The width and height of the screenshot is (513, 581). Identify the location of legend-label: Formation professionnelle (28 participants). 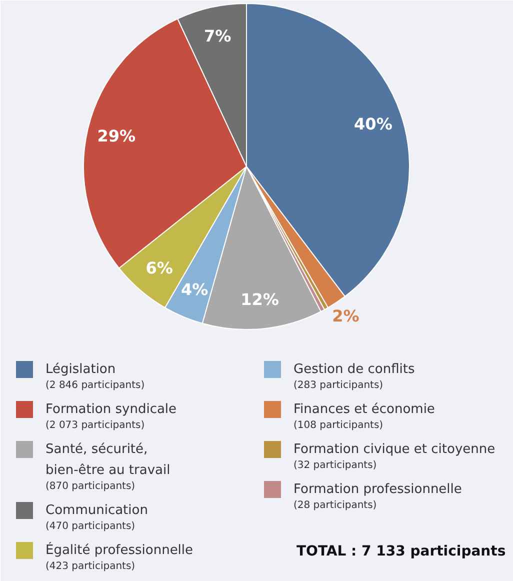
(378, 496).